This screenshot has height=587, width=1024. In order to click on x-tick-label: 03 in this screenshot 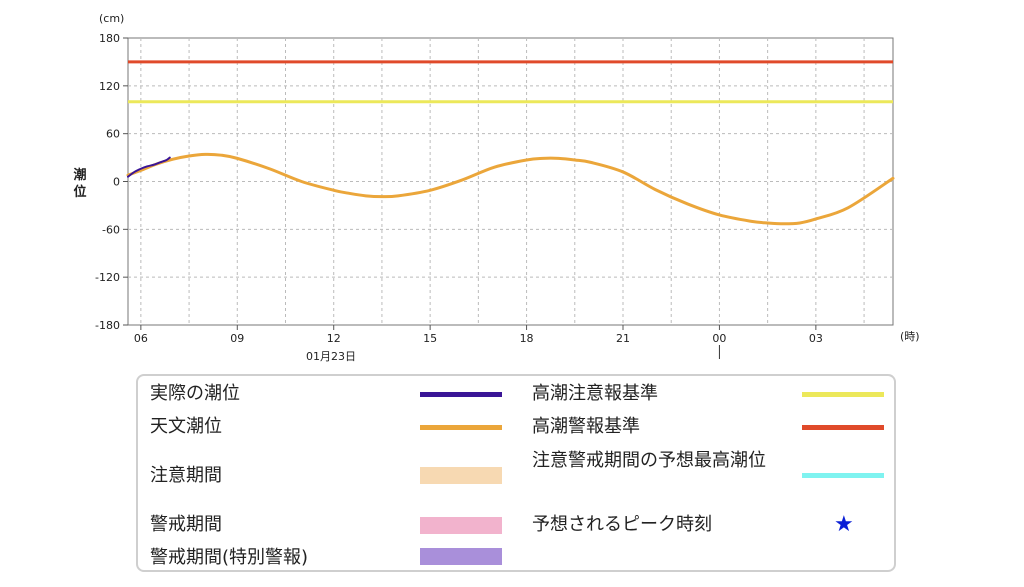, I will do `click(816, 338)`.